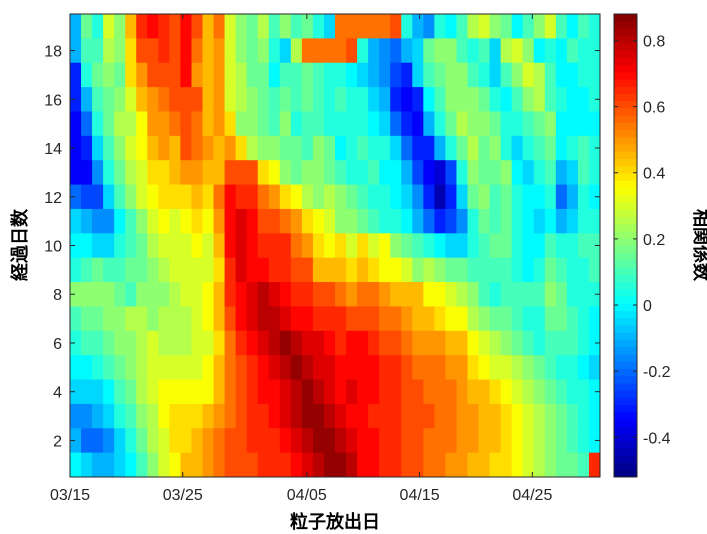  I want to click on x-tick-label: 04/05, so click(307, 495).